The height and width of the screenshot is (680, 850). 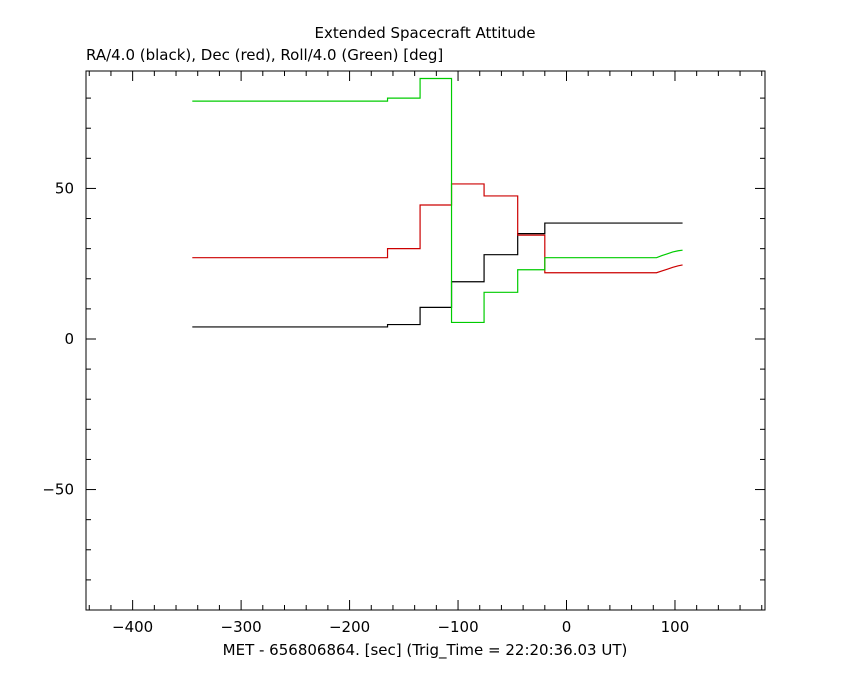 What do you see at coordinates (69, 339) in the screenshot?
I see `y-tick-label: 0` at bounding box center [69, 339].